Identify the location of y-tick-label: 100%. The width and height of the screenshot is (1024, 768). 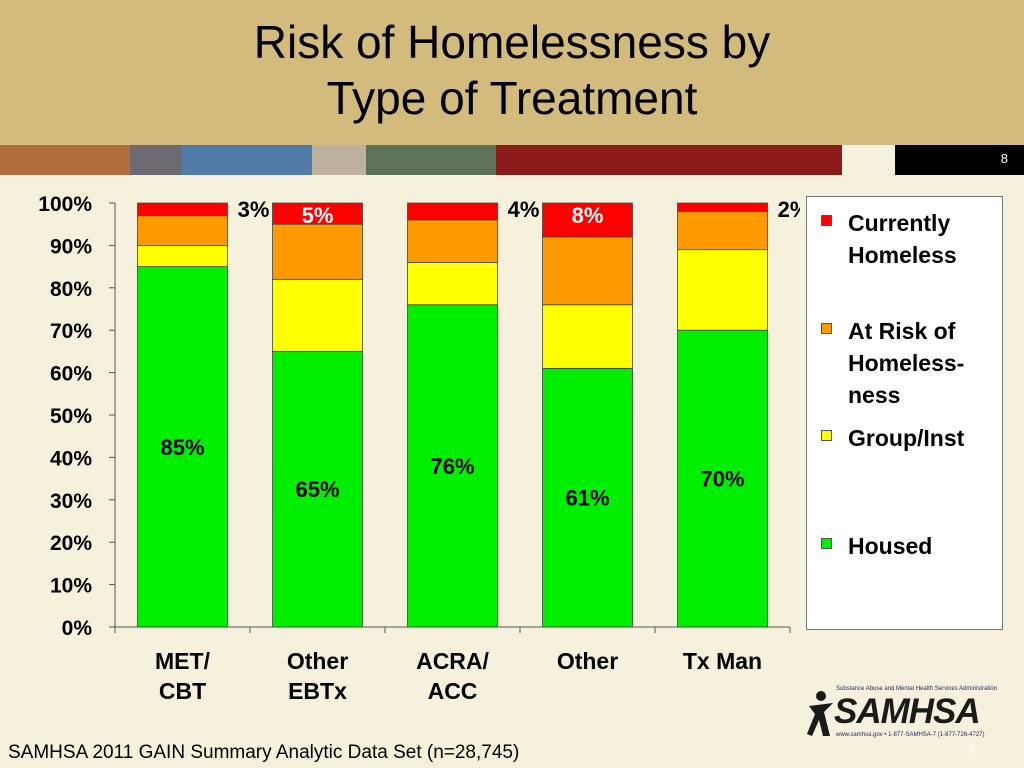
(65, 204).